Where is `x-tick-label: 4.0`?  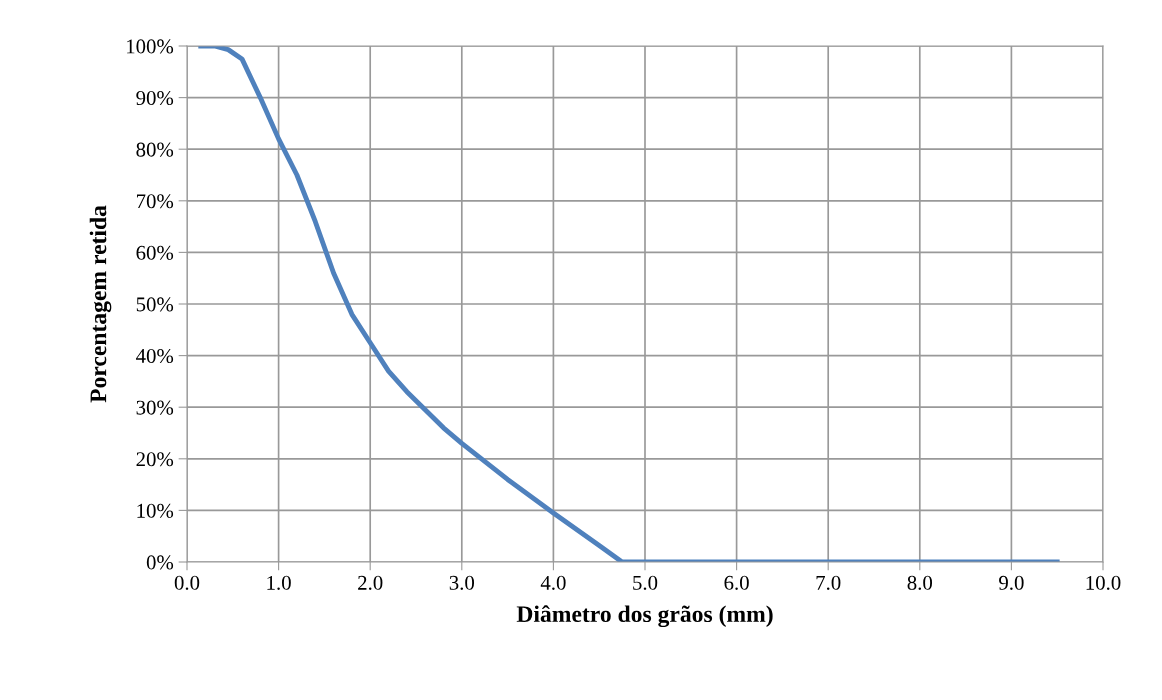
x-tick-label: 4.0 is located at coordinates (553, 582).